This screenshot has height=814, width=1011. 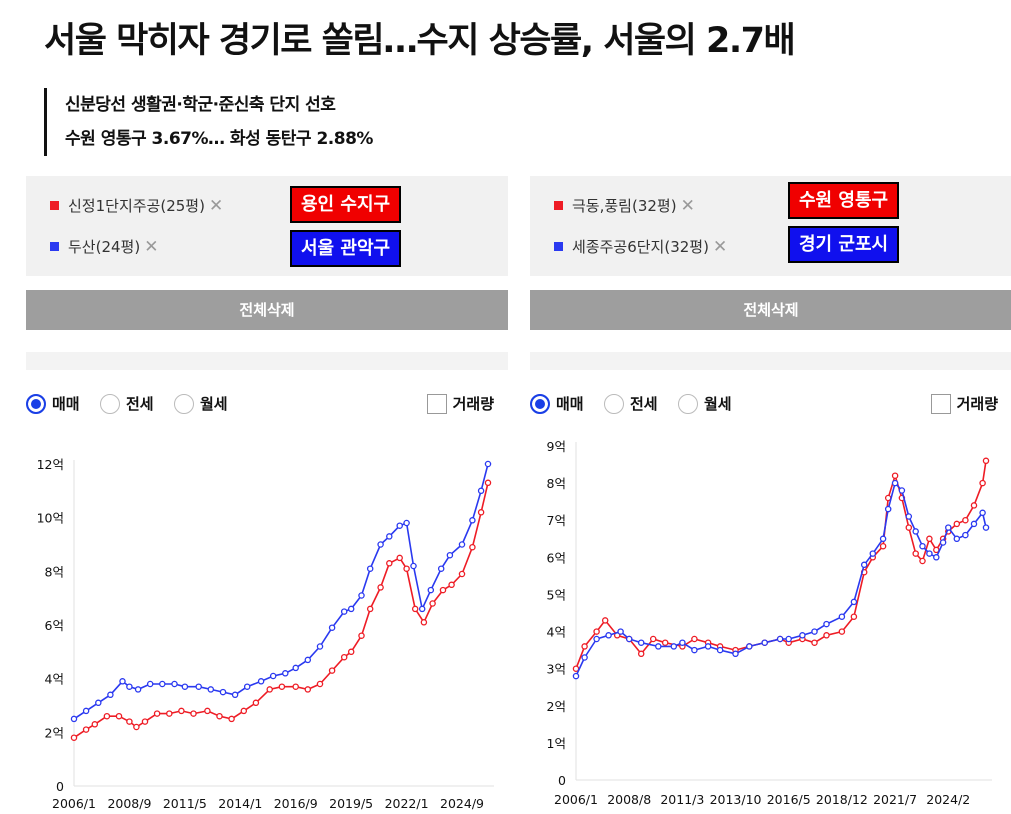 What do you see at coordinates (718, 404) in the screenshot?
I see `radio-label: 월세` at bounding box center [718, 404].